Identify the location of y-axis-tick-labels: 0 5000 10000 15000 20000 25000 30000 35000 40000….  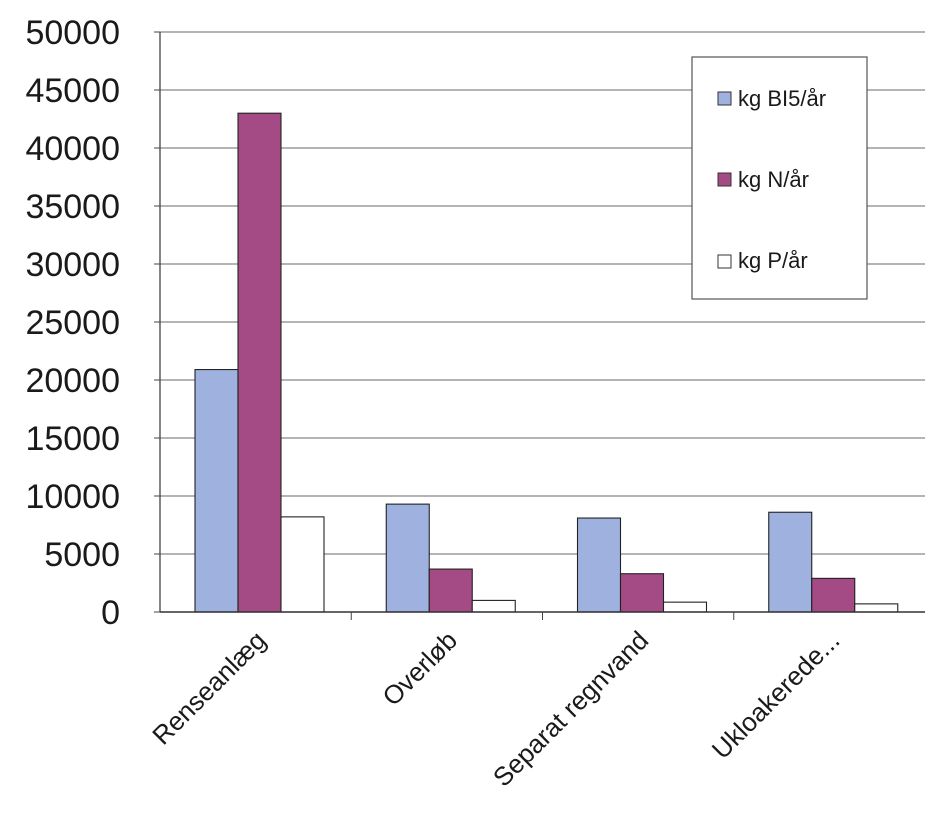
(92, 323).